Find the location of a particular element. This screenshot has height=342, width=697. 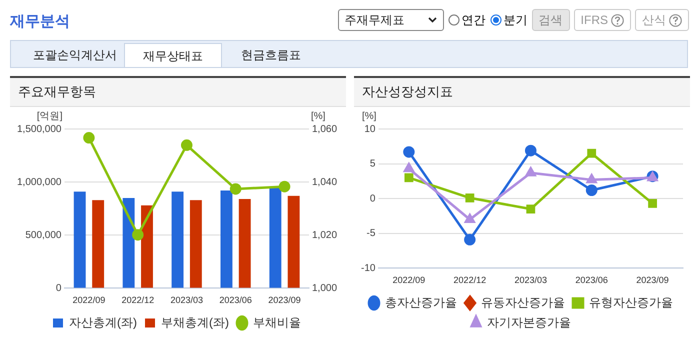

text: 분기 is located at coordinates (516, 20).